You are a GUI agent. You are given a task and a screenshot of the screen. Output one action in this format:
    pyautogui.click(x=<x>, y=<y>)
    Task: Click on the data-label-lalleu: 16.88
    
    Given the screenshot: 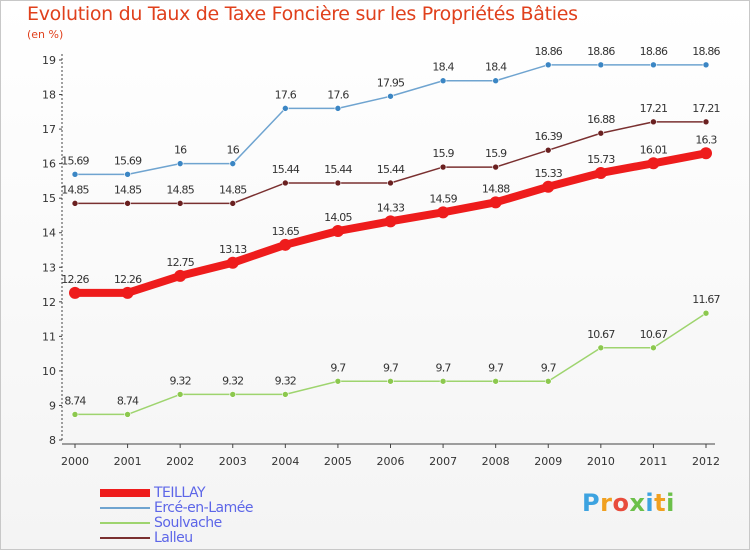 What is the action you would take?
    pyautogui.click(x=601, y=119)
    